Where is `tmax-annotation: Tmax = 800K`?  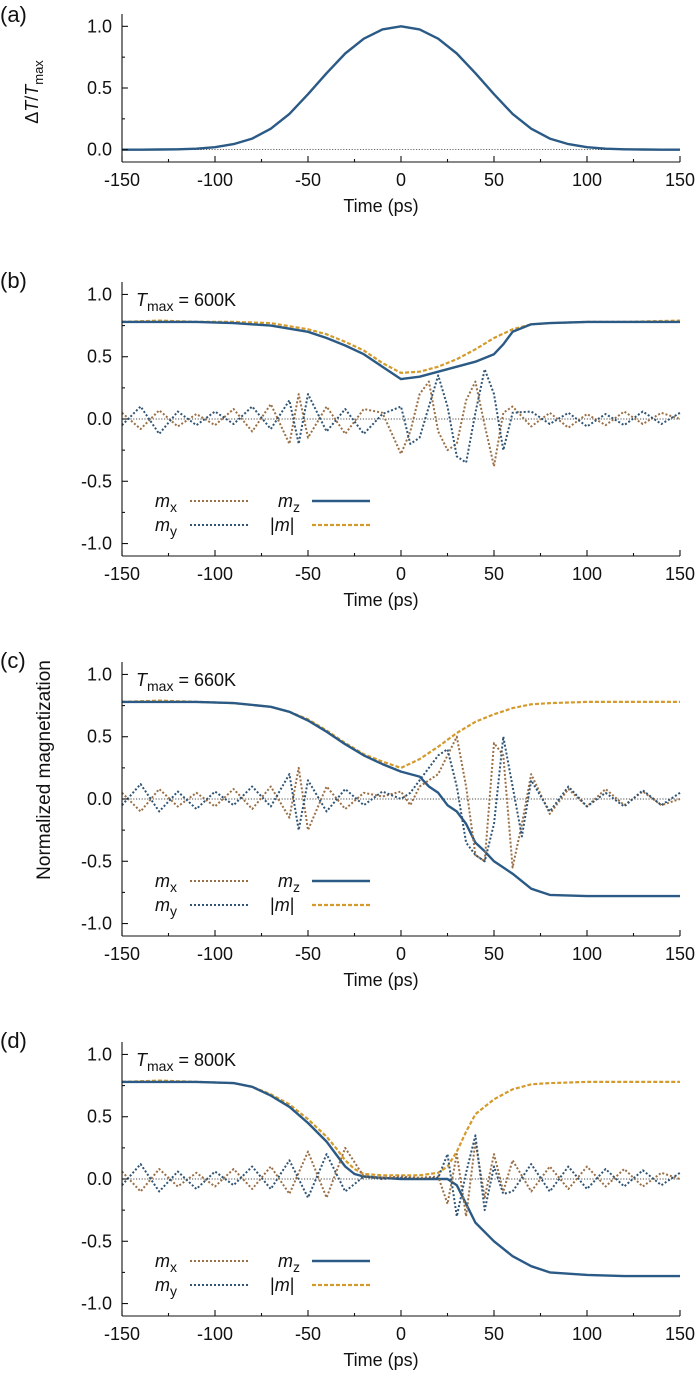 tmax-annotation: Tmax = 800K is located at coordinates (186, 1062).